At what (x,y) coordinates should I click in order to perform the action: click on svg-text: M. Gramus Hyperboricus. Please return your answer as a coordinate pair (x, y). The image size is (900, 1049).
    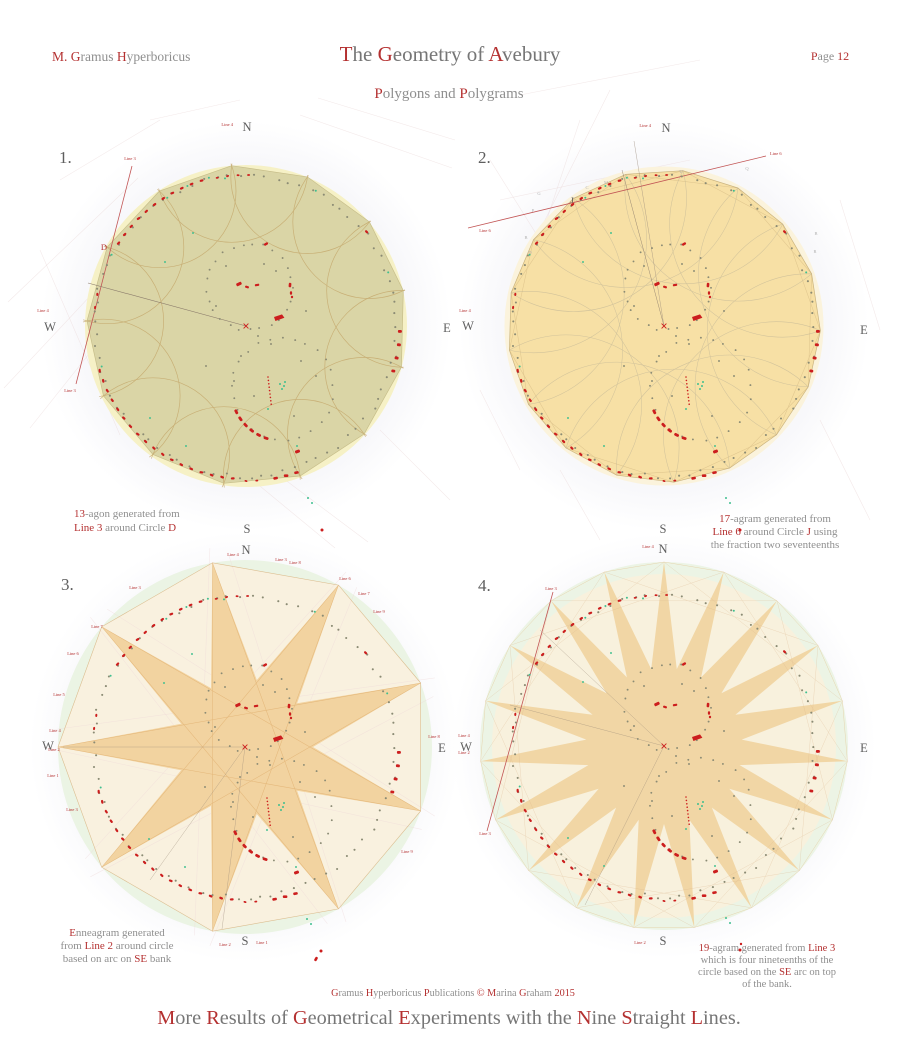
    Looking at the image, I should click on (121, 56).